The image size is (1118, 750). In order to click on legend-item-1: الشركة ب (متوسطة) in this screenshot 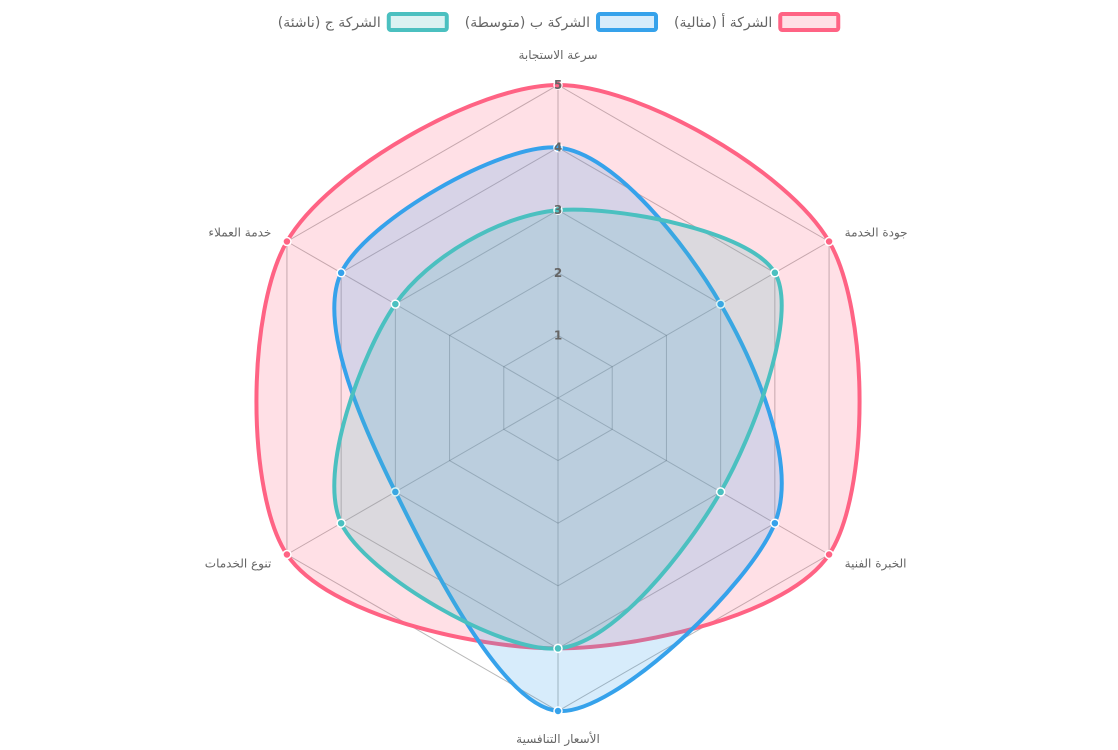, I will do `click(562, 22)`.